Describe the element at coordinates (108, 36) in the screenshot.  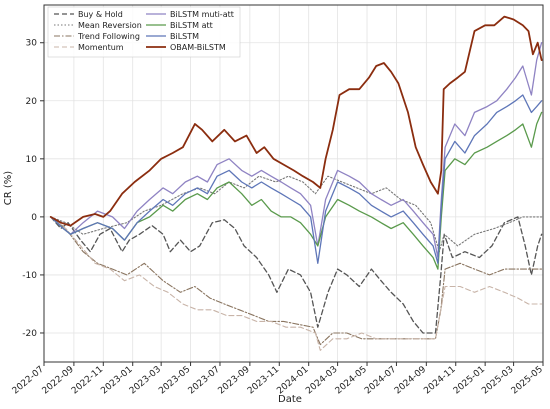
I see `legend-label-trend-following: Trend Following` at that location.